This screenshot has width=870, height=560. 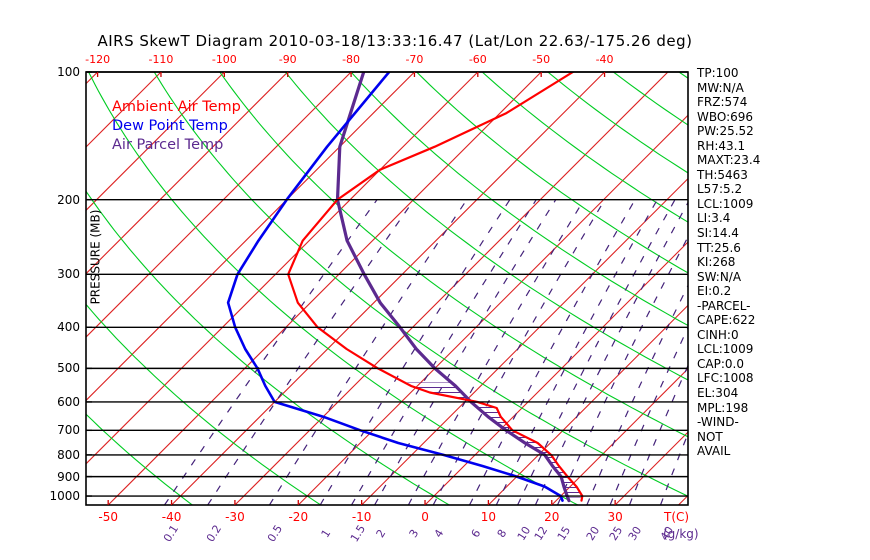 What do you see at coordinates (488, 517) in the screenshot?
I see `bottom-temperature-tick: 10` at bounding box center [488, 517].